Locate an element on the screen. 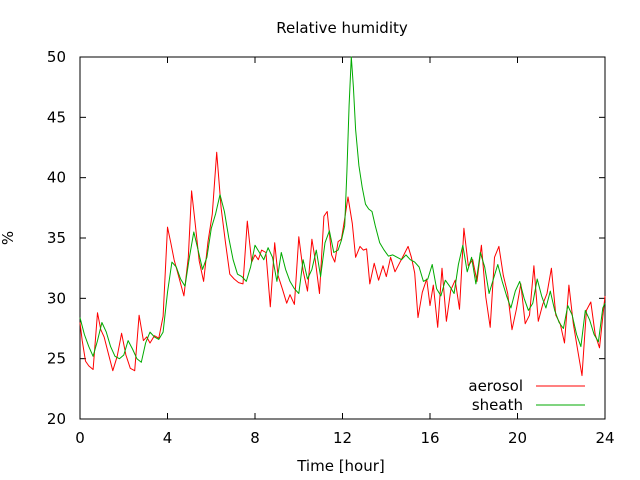 This screenshot has width=640, height=480. x-tick-label: 20 is located at coordinates (517, 438).